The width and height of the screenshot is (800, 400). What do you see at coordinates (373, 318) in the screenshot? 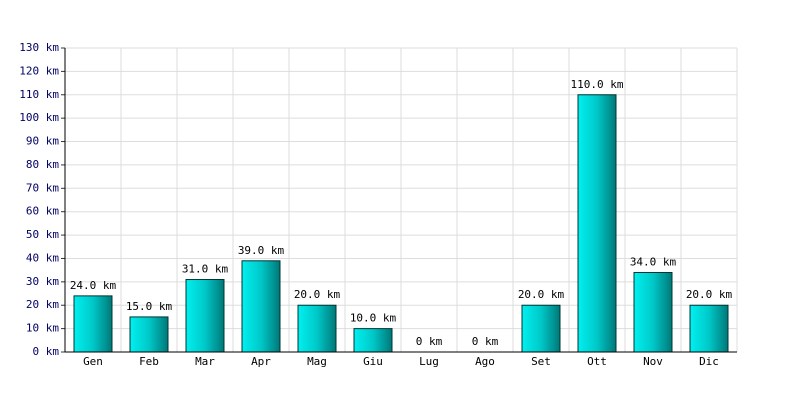
I see `value-label: 10.0 km` at bounding box center [373, 318].